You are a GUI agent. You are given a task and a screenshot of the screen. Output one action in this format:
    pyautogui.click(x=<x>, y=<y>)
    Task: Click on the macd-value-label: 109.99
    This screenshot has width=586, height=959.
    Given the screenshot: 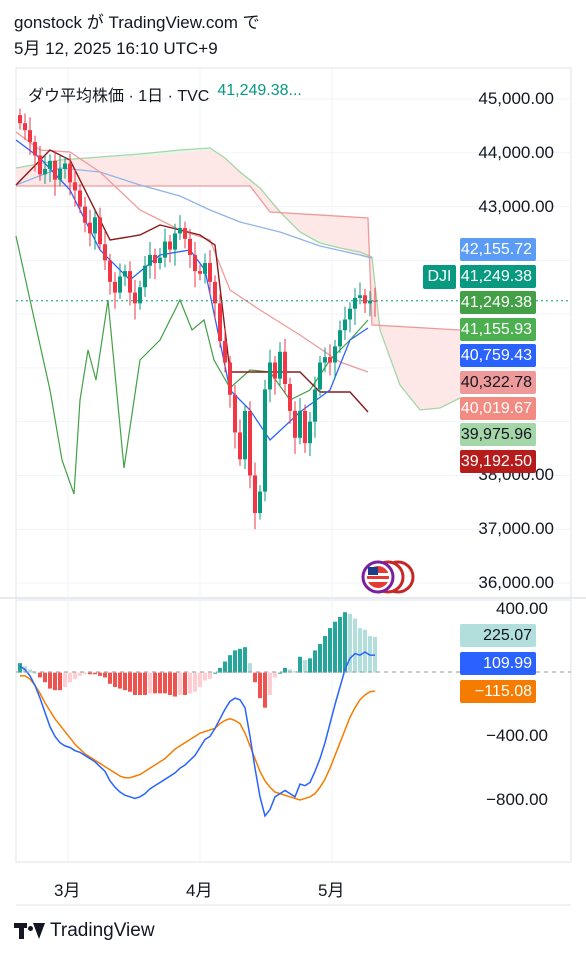 What is the action you would take?
    pyautogui.click(x=498, y=663)
    